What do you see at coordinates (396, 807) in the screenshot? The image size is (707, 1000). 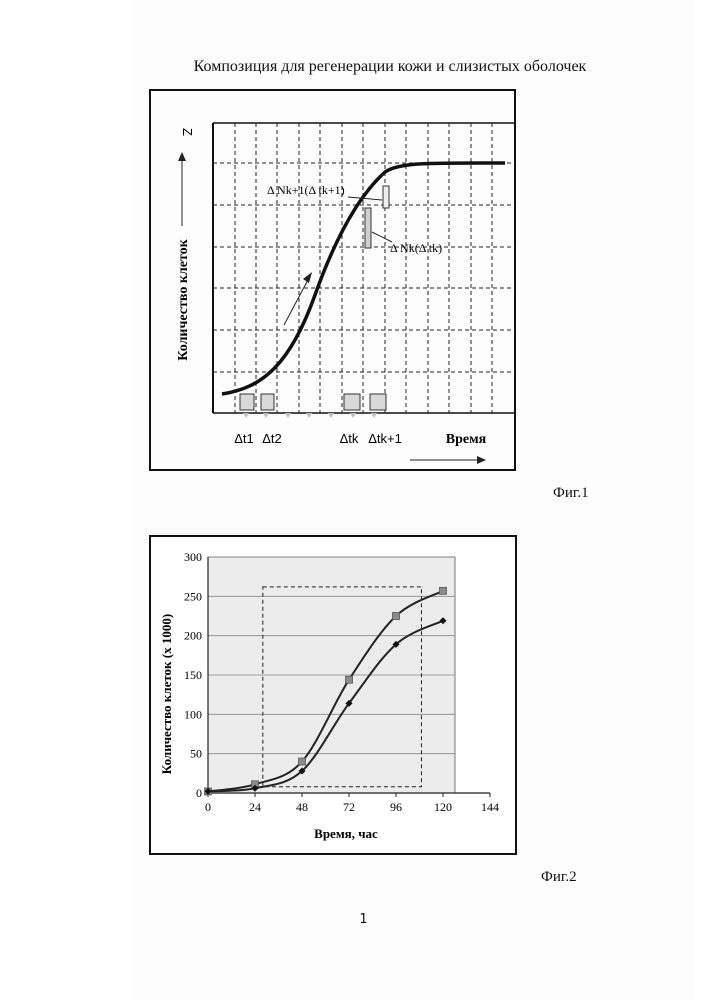 I see `fig2-x-tick-label: 96` at bounding box center [396, 807].